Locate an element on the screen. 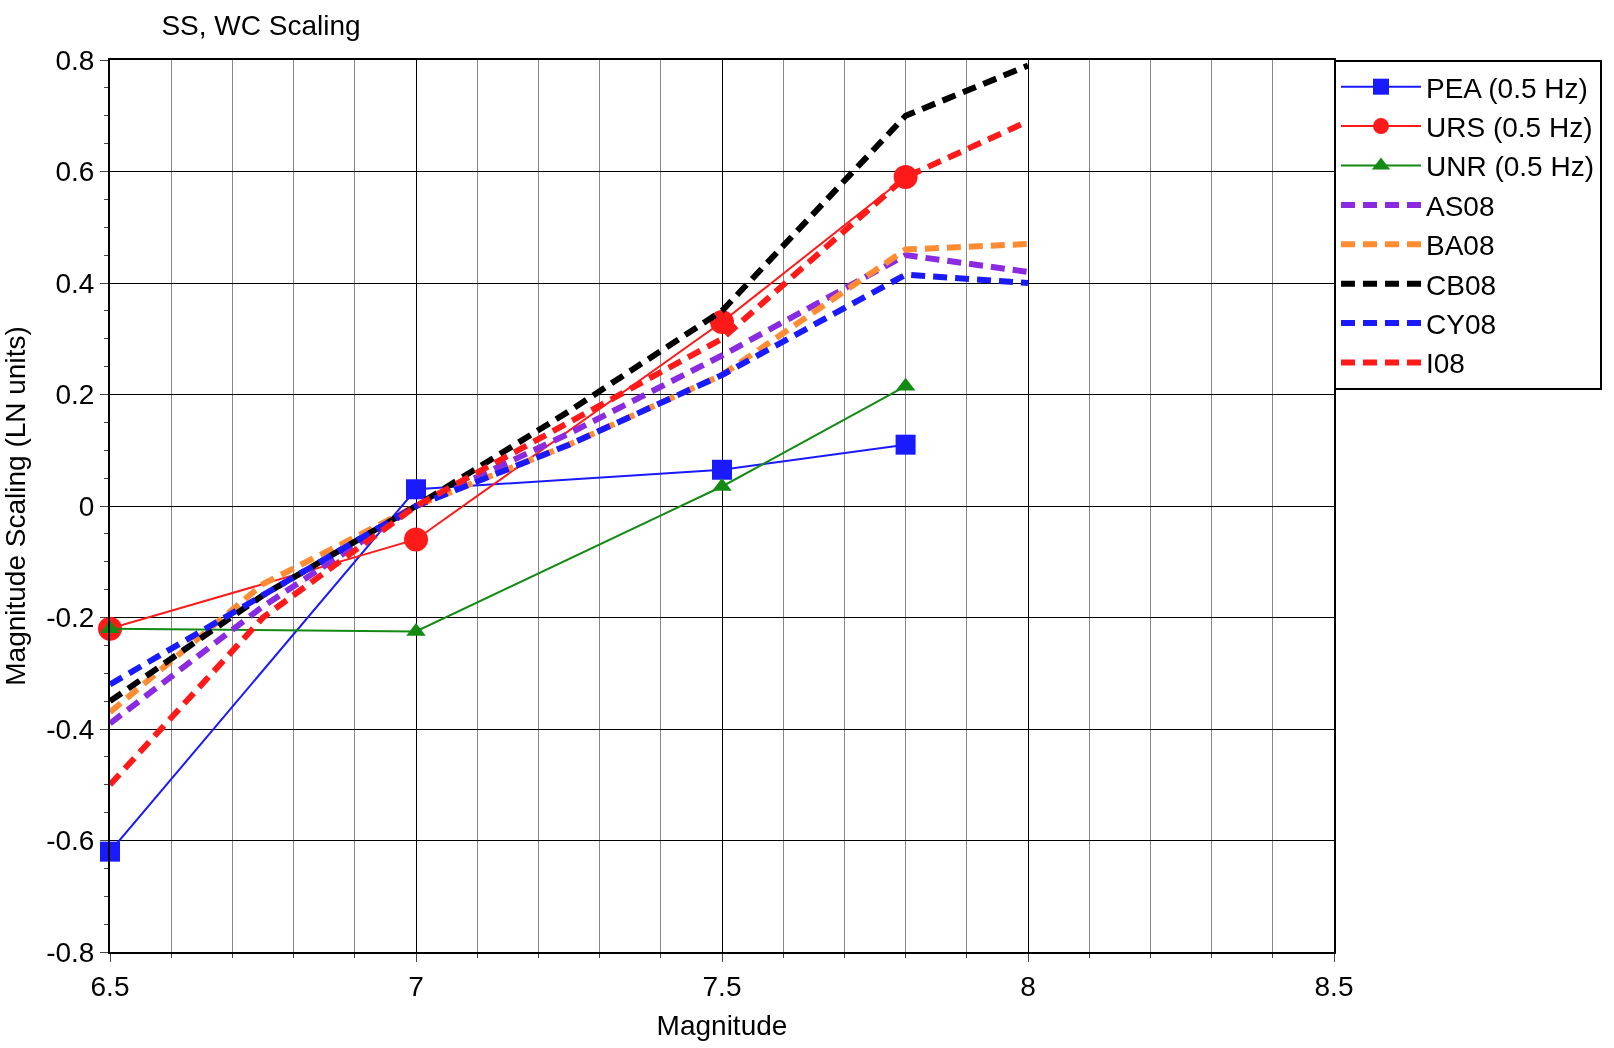  legend-label: PEA (0.5 Hz) is located at coordinates (1507, 88).